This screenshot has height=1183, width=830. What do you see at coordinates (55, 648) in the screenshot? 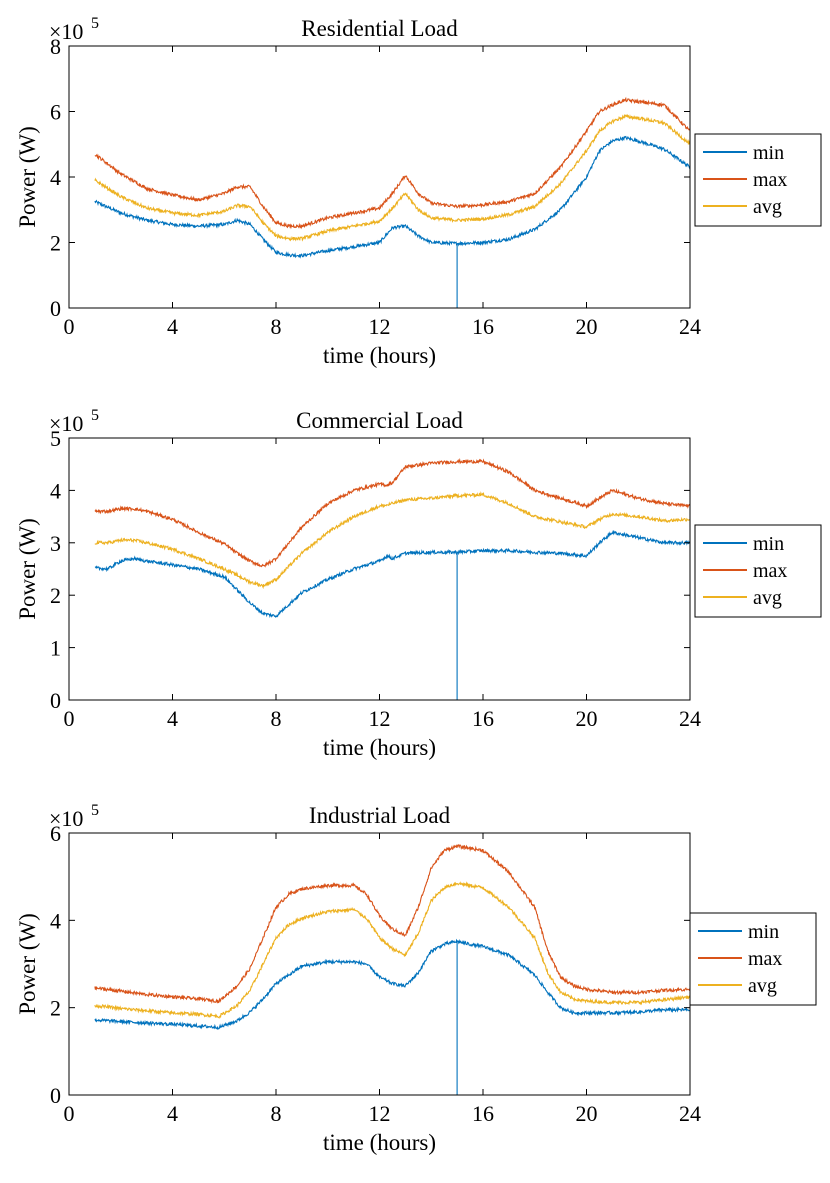
I see `y-tick-label: 1` at bounding box center [55, 648].